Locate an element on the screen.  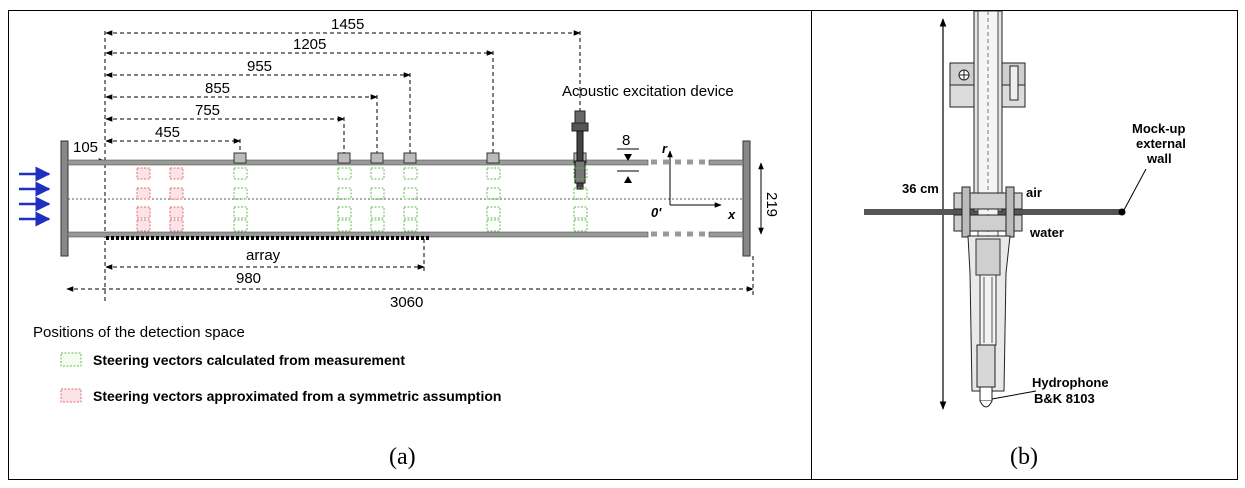
dim-label-1455: 1455 is located at coordinates (347, 24).